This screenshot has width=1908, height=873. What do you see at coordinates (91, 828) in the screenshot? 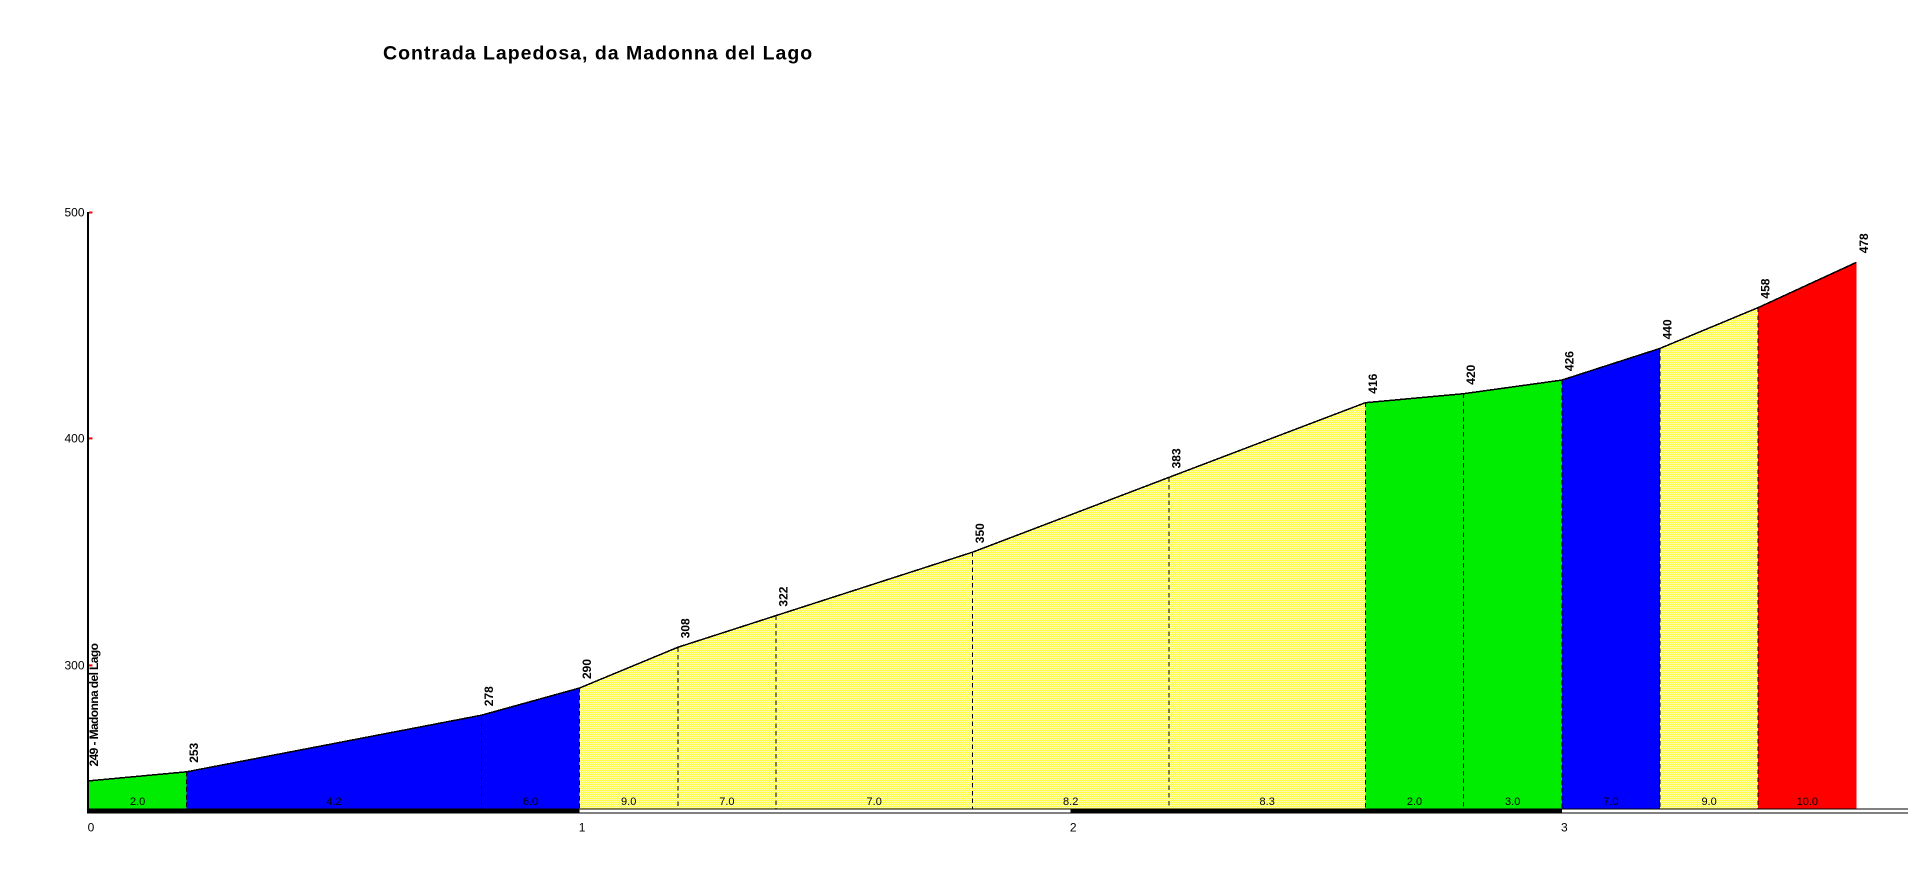
I see `svg-text: 0` at bounding box center [91, 828].